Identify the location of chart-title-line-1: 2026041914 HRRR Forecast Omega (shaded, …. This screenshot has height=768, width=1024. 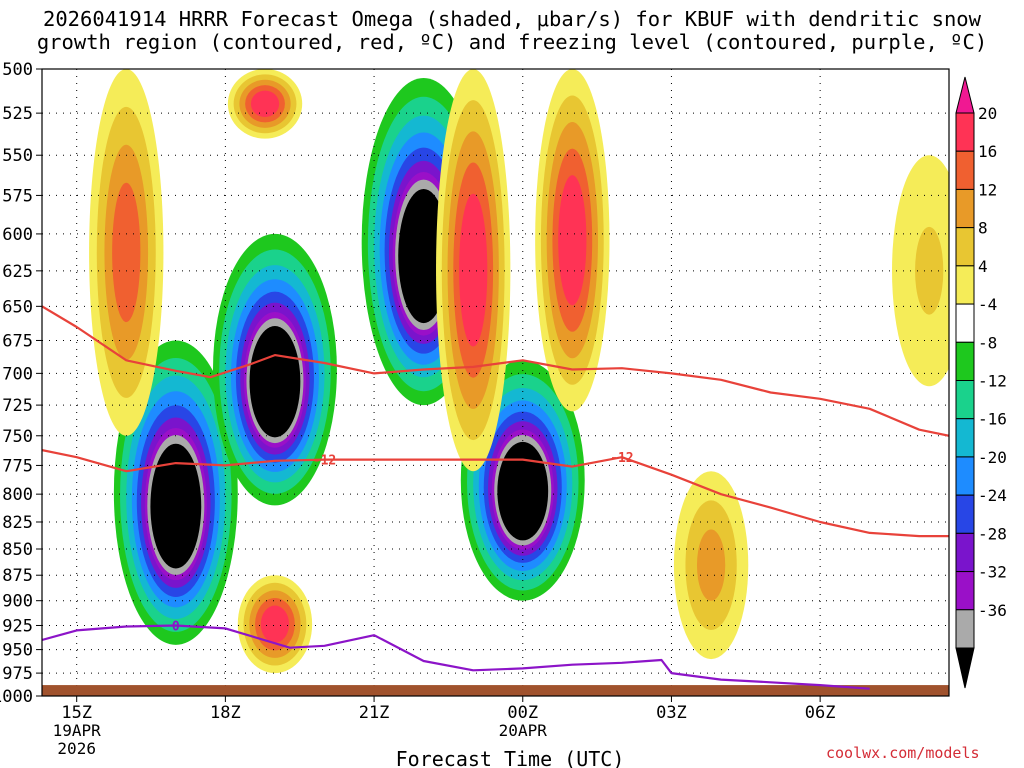
(512, 19).